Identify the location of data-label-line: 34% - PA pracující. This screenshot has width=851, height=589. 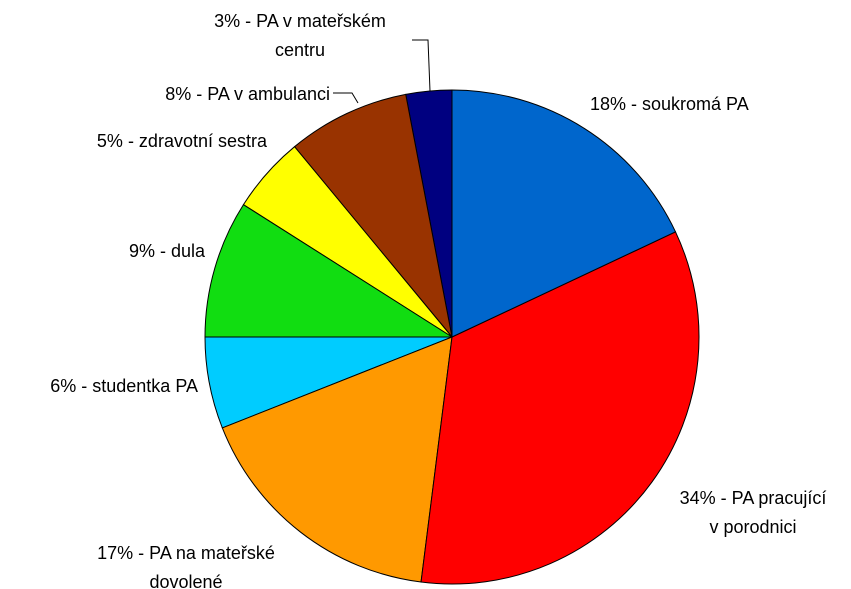
(753, 498).